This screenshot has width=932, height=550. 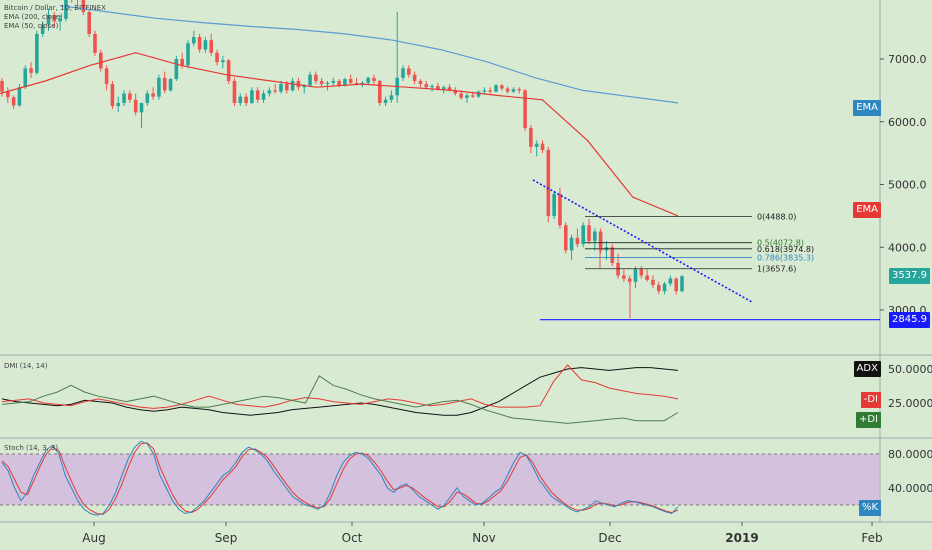 I want to click on time-tick-label: 2019, so click(x=741, y=538).